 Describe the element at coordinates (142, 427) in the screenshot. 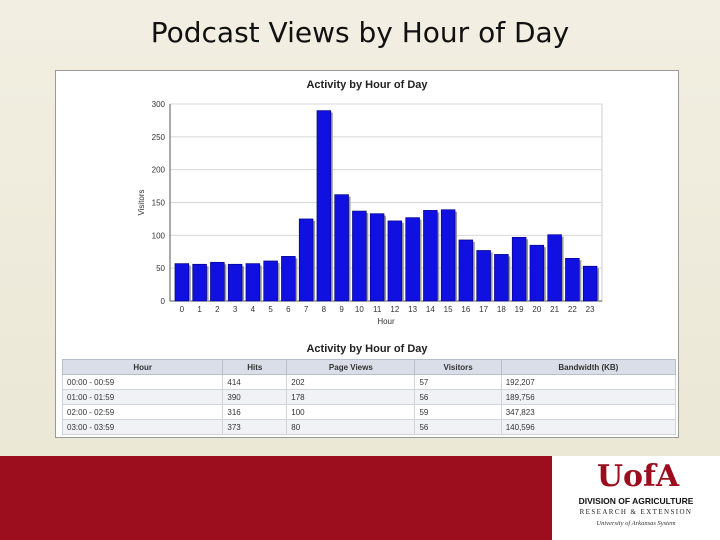

I see `cell-hour: 03:00 - 03:59` at that location.